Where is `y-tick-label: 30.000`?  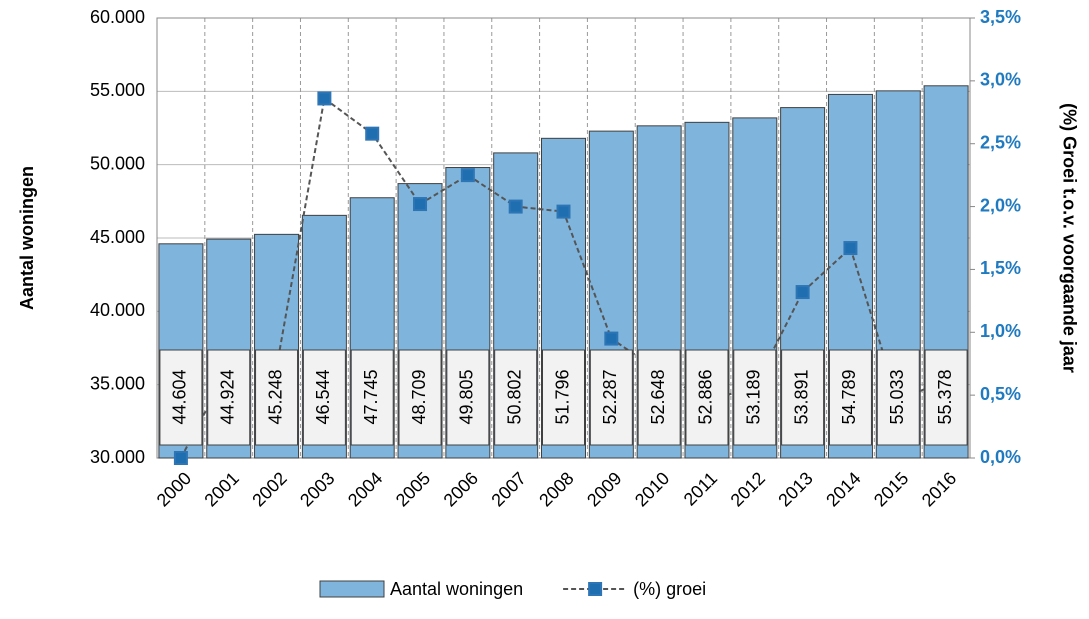
y-tick-label: 30.000 is located at coordinates (117, 457).